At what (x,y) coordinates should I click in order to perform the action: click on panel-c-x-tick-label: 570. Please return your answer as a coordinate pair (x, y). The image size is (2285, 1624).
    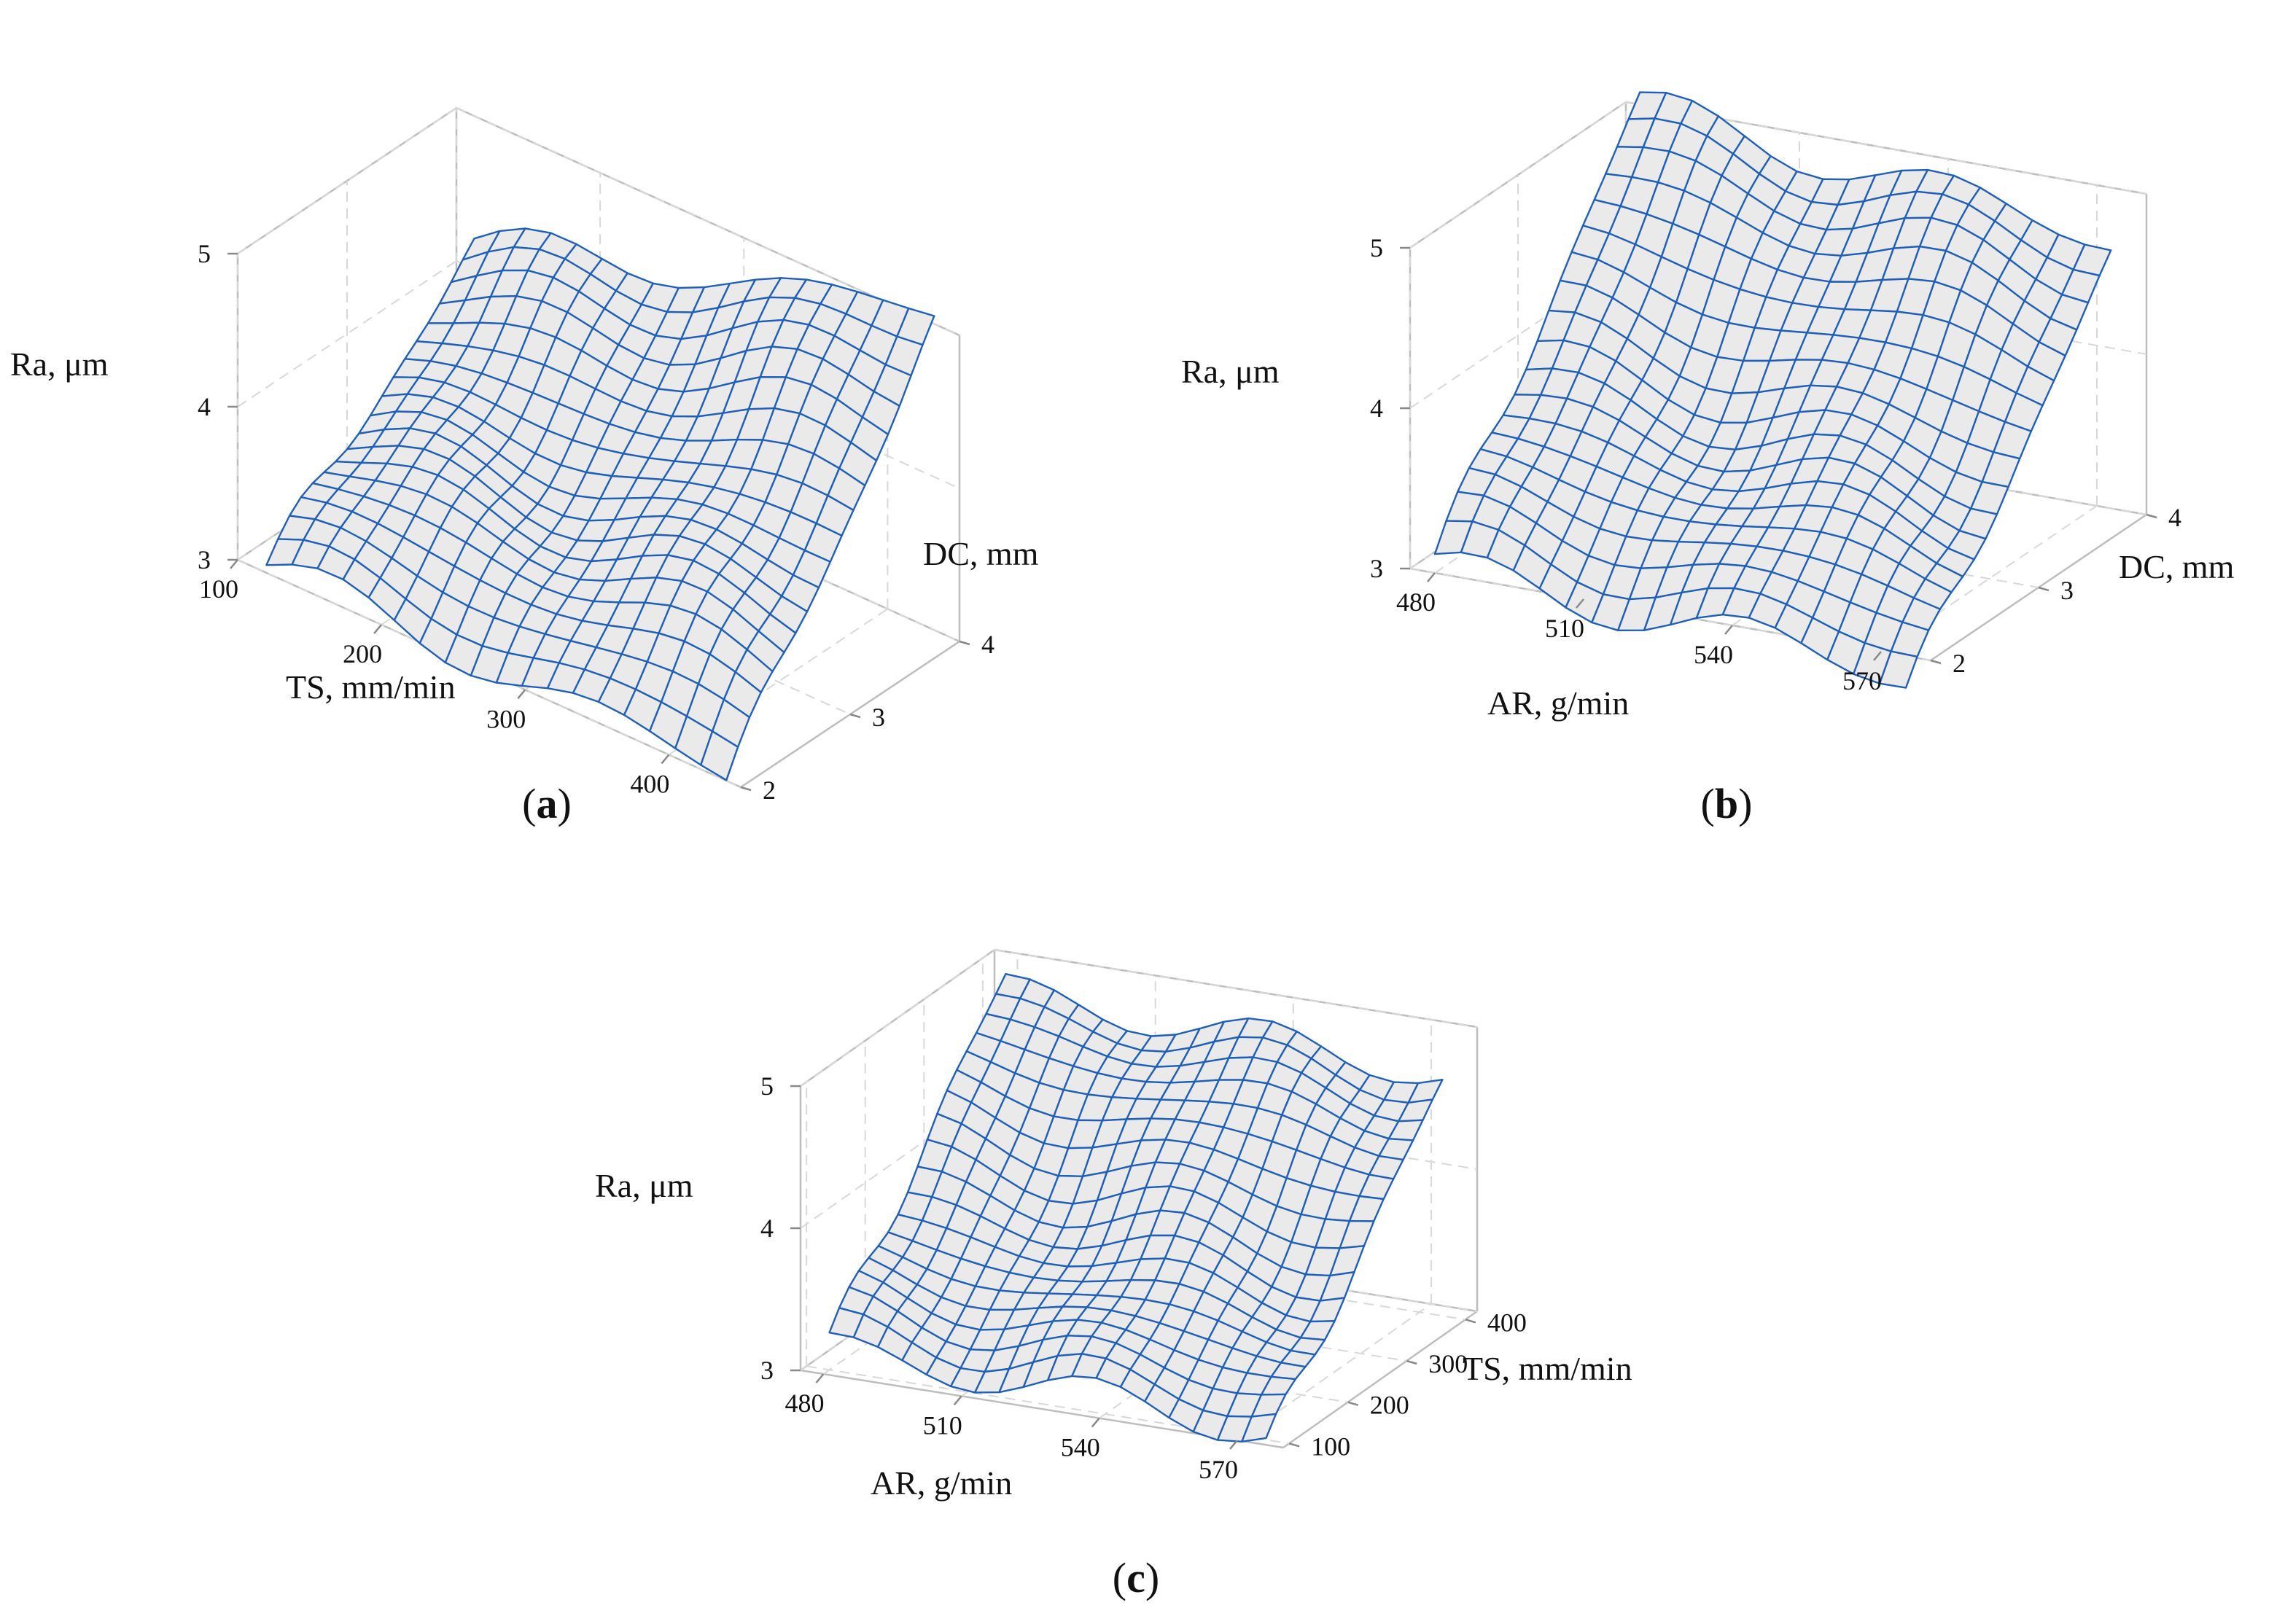
    Looking at the image, I should click on (1218, 1469).